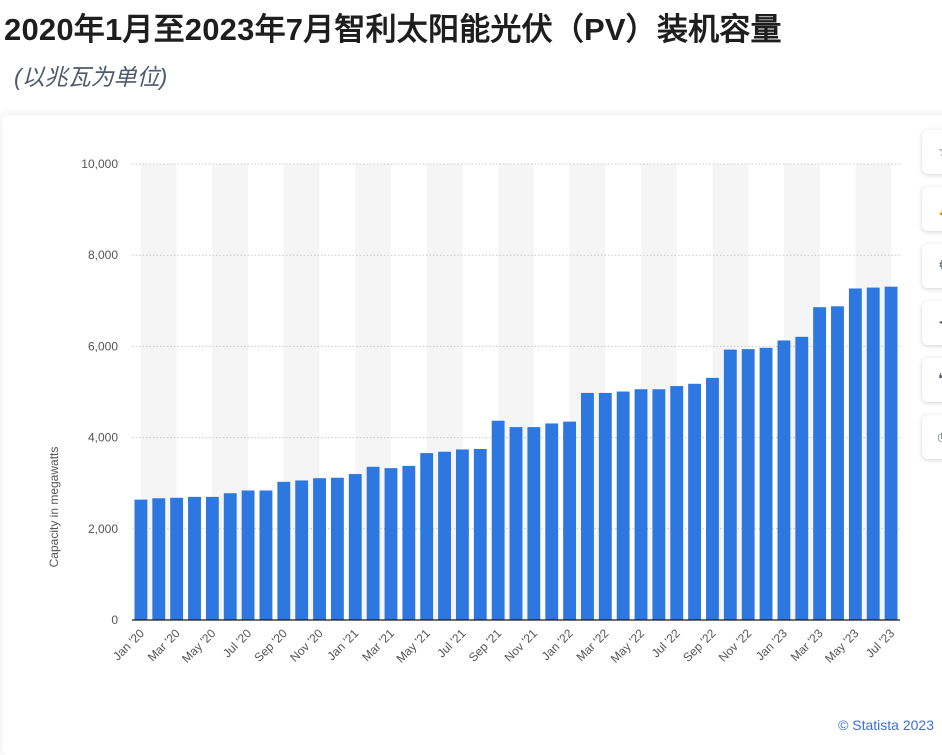 The image size is (942, 755). Describe the element at coordinates (940, 209) in the screenshot. I see `bell-icon: 🔔` at that location.